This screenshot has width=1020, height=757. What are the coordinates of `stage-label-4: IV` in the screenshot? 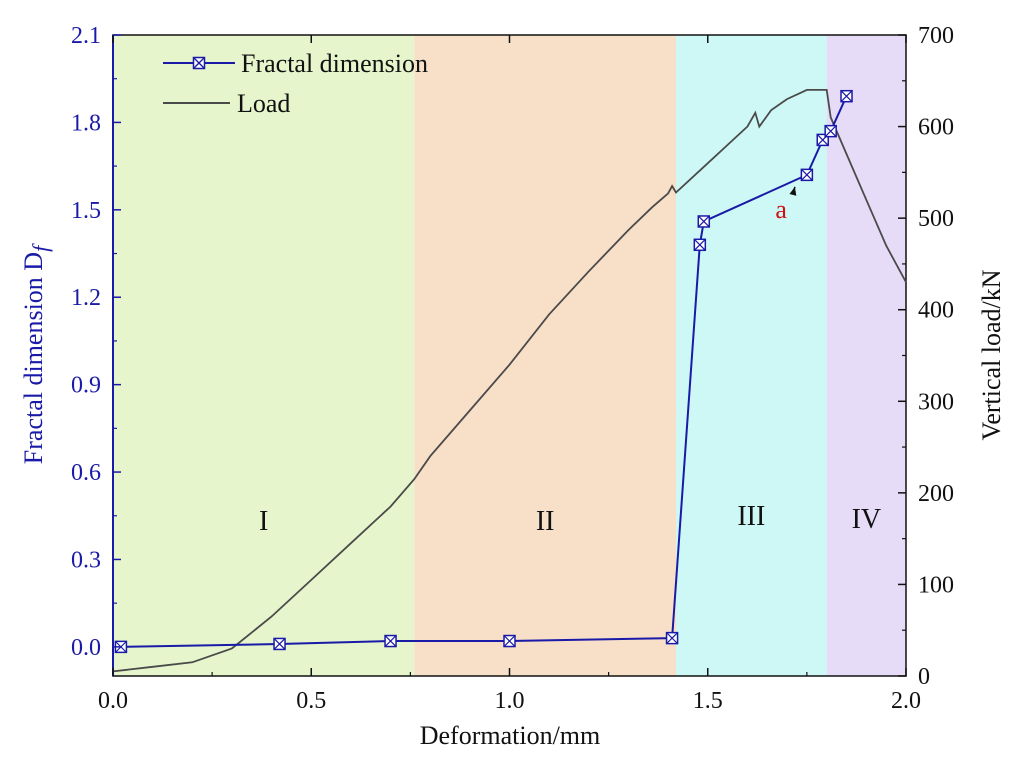 It's located at (867, 519).